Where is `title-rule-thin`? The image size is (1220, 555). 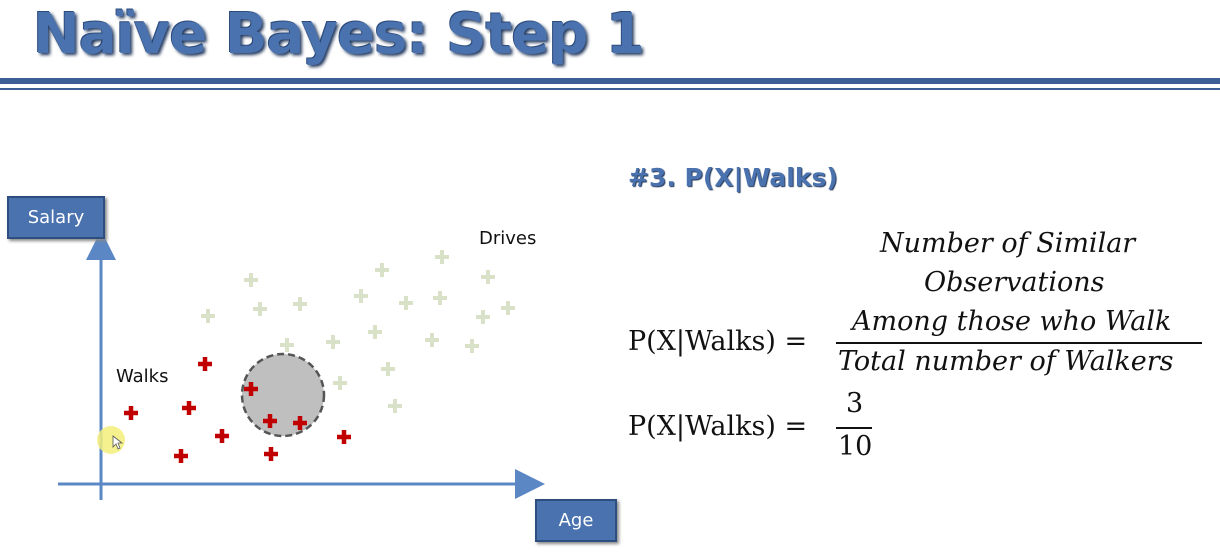
title-rule-thin is located at coordinates (610, 89).